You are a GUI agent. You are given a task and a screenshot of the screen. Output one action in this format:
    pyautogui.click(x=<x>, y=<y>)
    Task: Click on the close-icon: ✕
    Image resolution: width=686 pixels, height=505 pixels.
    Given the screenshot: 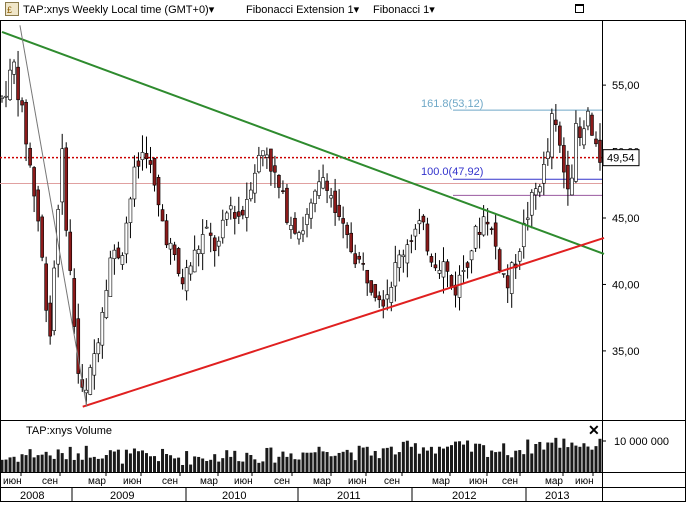 What is the action you would take?
    pyautogui.click(x=594, y=430)
    